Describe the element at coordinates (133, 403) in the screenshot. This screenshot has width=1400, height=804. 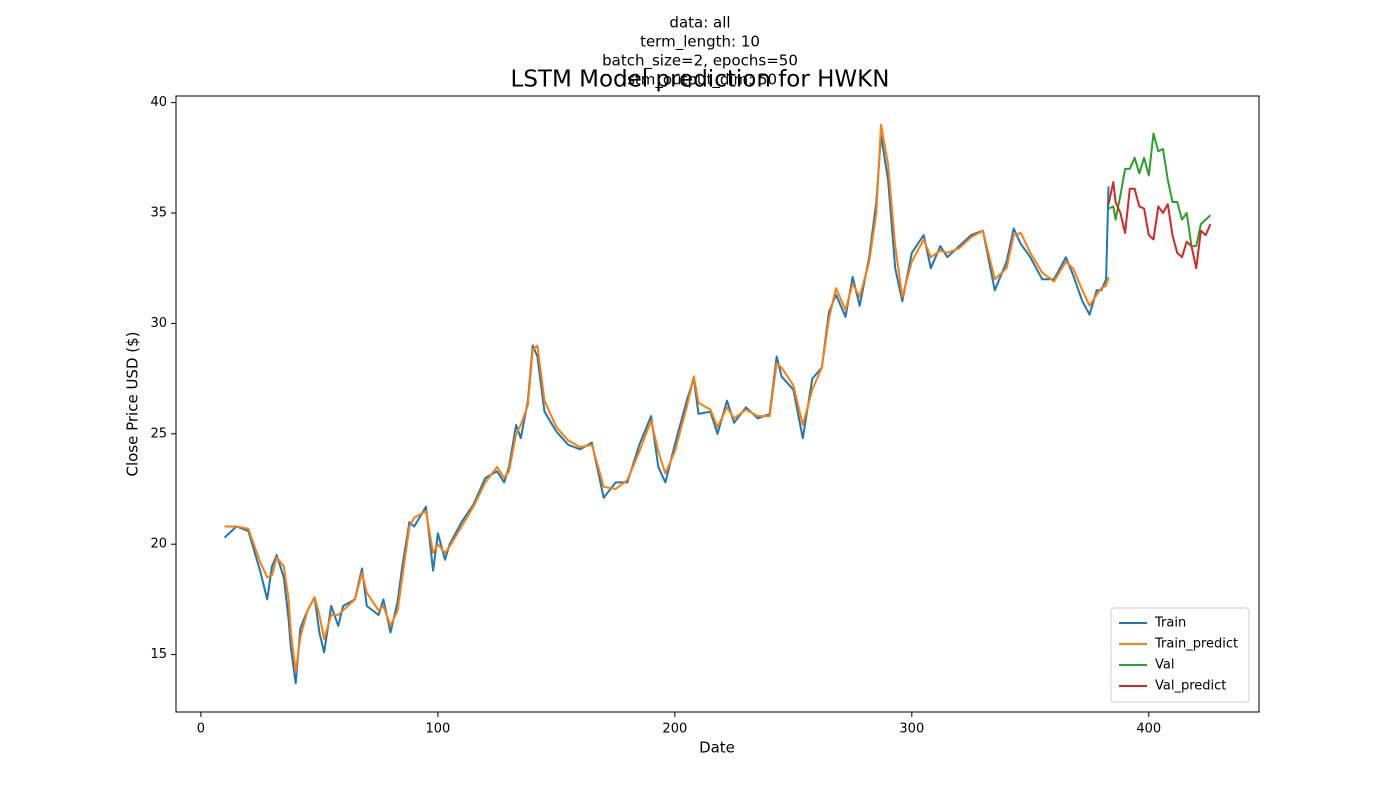
I see `y-axis-label: Close Price USD ($)` at that location.